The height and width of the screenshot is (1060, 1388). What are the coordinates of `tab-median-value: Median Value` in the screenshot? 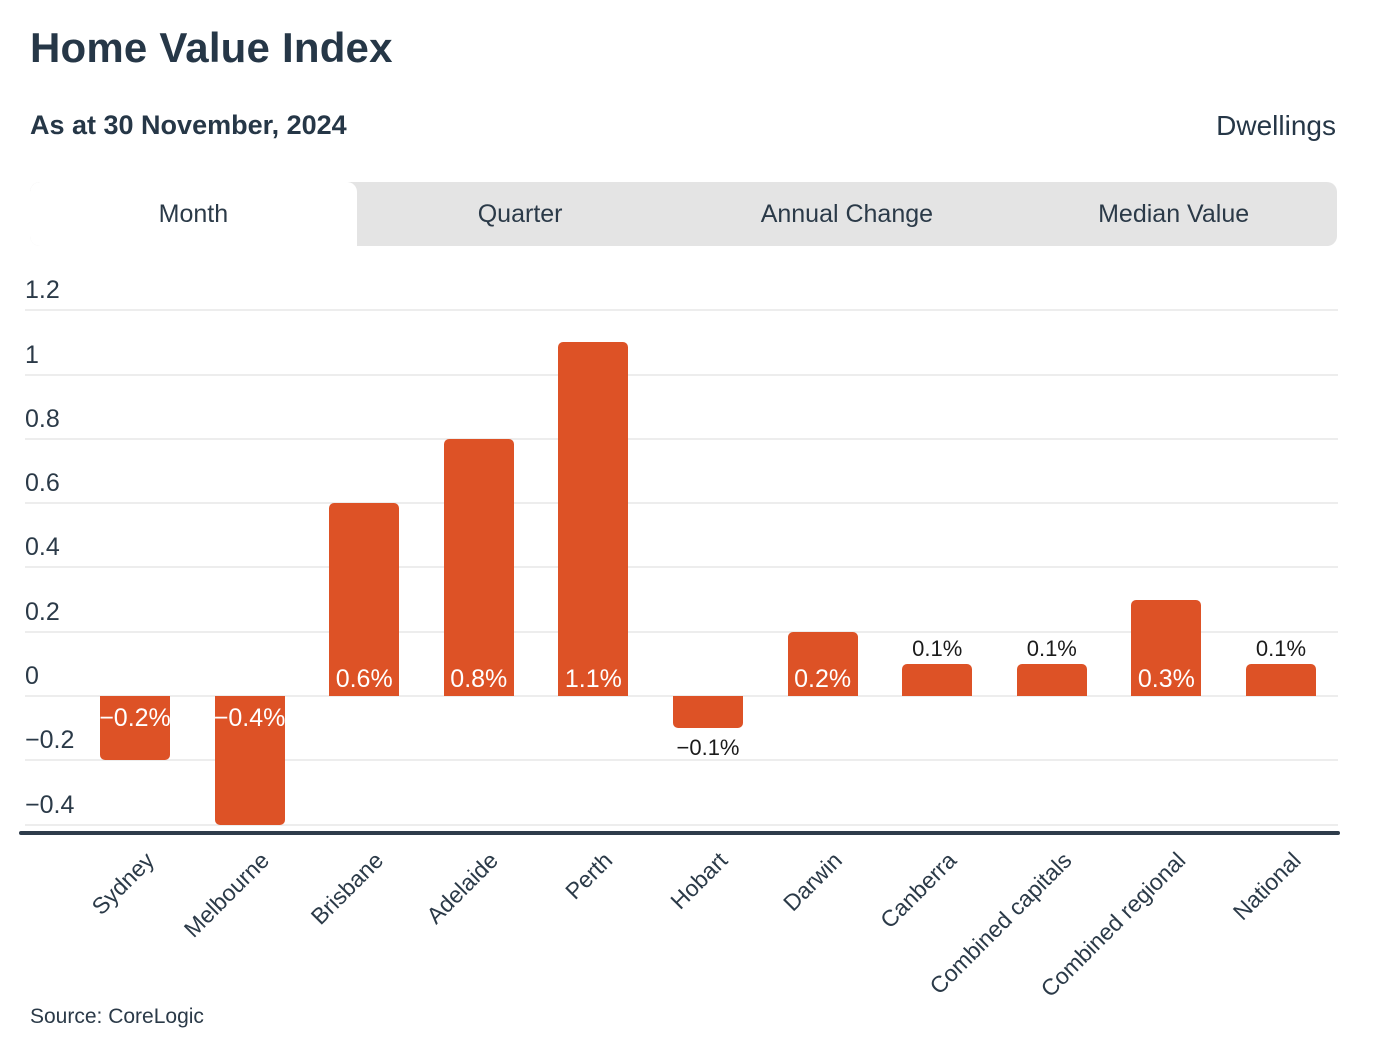 It's located at (1174, 213).